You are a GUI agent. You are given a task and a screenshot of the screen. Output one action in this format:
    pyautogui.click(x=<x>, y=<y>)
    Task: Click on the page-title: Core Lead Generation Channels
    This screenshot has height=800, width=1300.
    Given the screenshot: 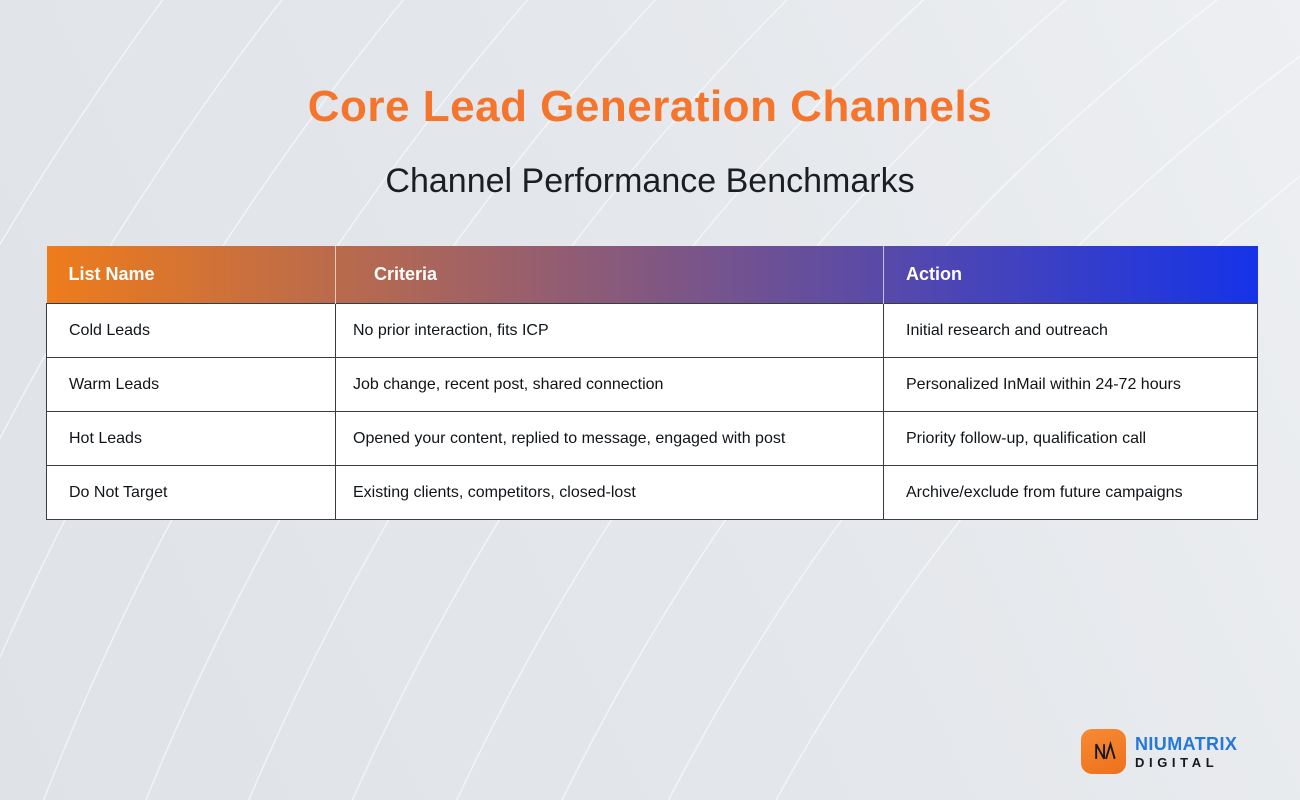 What is the action you would take?
    pyautogui.click(x=650, y=106)
    